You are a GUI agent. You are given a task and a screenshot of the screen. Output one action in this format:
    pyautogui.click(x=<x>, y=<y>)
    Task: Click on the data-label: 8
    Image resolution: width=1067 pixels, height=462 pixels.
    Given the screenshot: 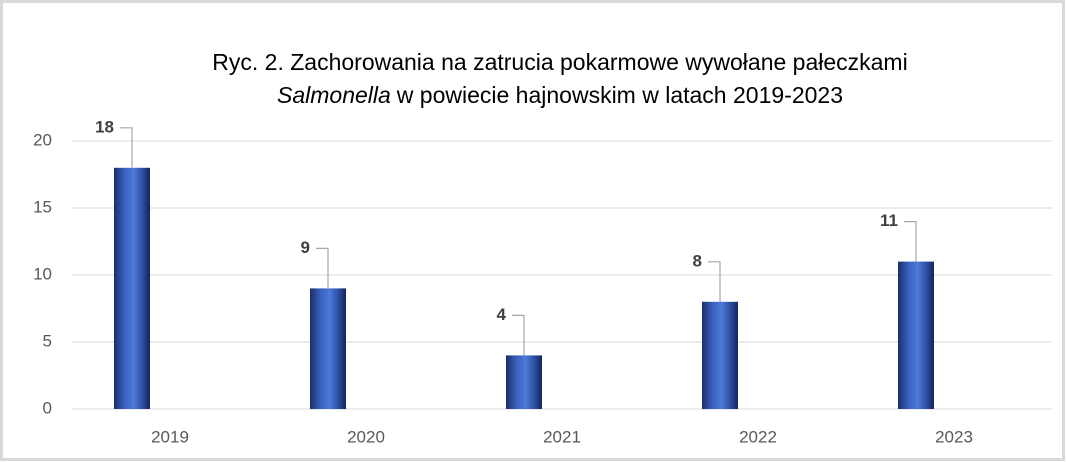 What is the action you would take?
    pyautogui.click(x=697, y=260)
    